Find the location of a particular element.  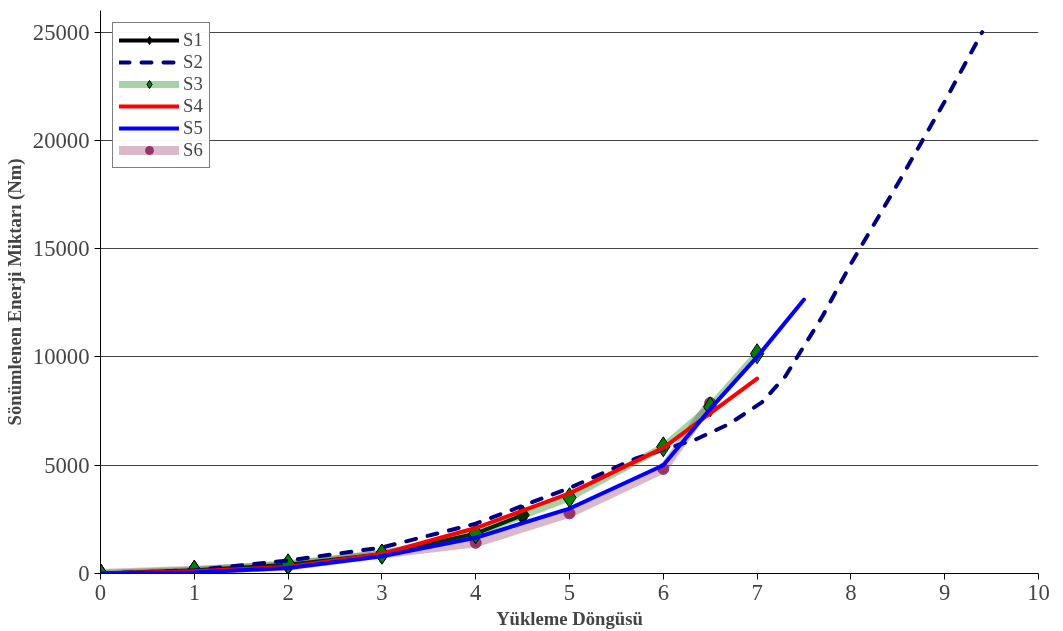

x-tick-label: 7 is located at coordinates (757, 592).